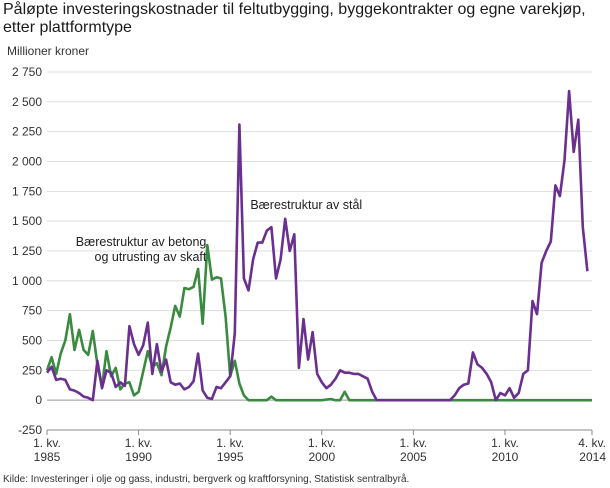 Image resolution: width=610 pixels, height=488 pixels. Describe the element at coordinates (592, 457) in the screenshot. I see `x-tick-label-line2: 2014` at that location.